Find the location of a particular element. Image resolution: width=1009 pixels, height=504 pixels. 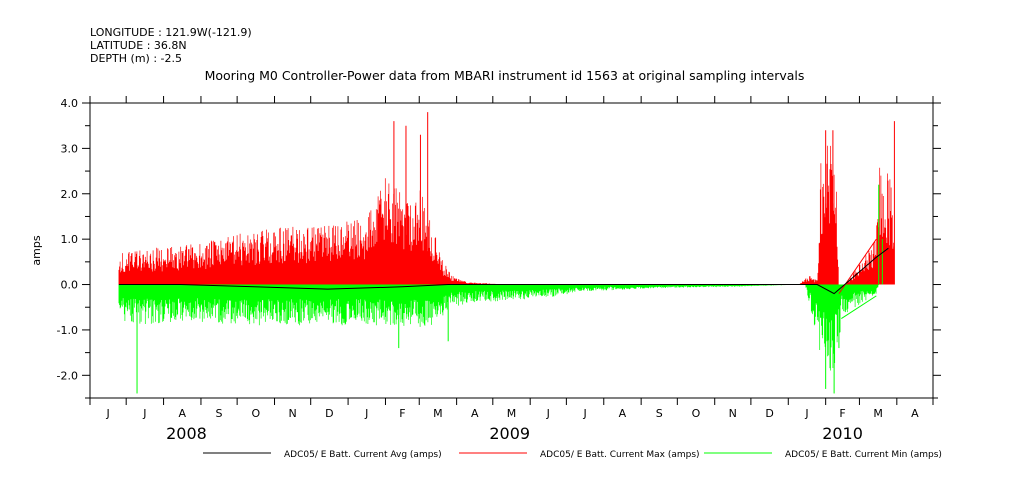

legend-label: ADC05/ E Batt. Current Max (amps) is located at coordinates (620, 455).